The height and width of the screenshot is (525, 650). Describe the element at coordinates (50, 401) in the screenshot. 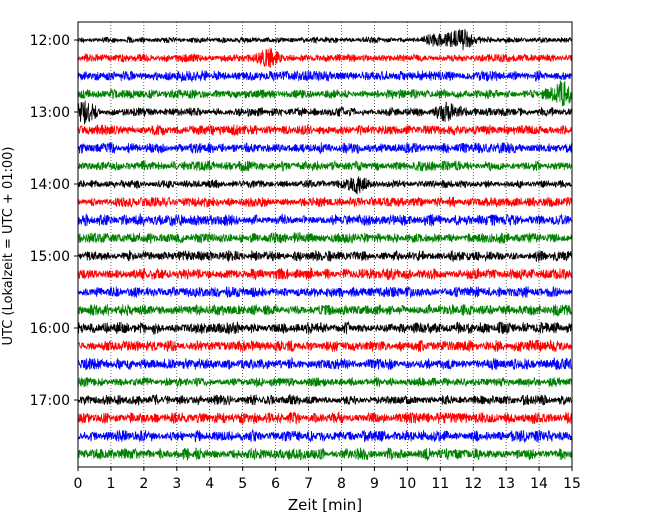

I see `y-tick-label-17:00: 17:00` at that location.